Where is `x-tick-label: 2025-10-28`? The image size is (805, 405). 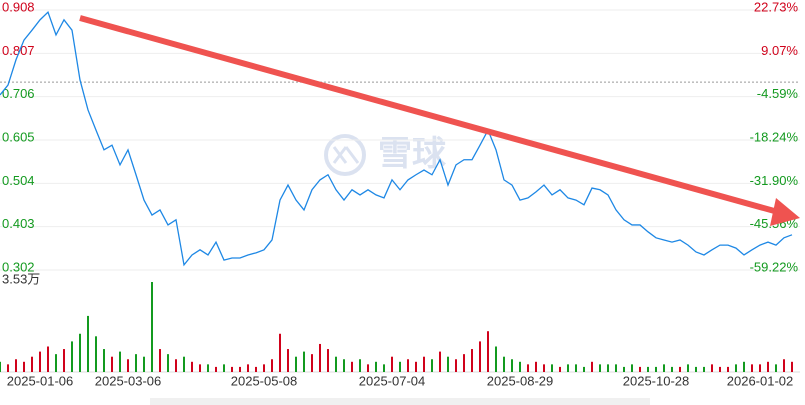 x-tick-label: 2025-10-28 is located at coordinates (656, 380).